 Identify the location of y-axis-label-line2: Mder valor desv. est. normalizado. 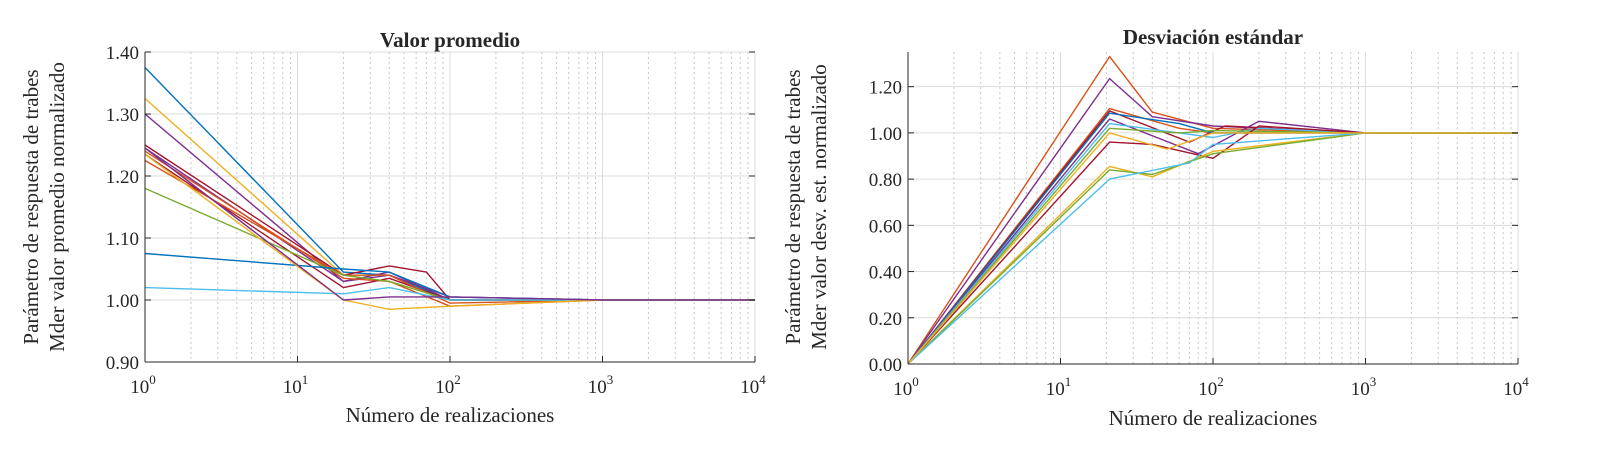
(819, 207).